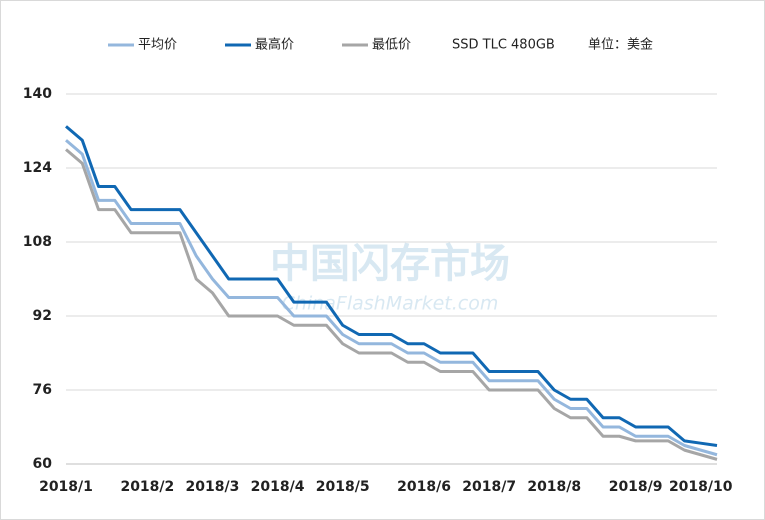 This screenshot has height=520, width=765. I want to click on watermark: ChinaFlashMarket.com, so click(390, 304).